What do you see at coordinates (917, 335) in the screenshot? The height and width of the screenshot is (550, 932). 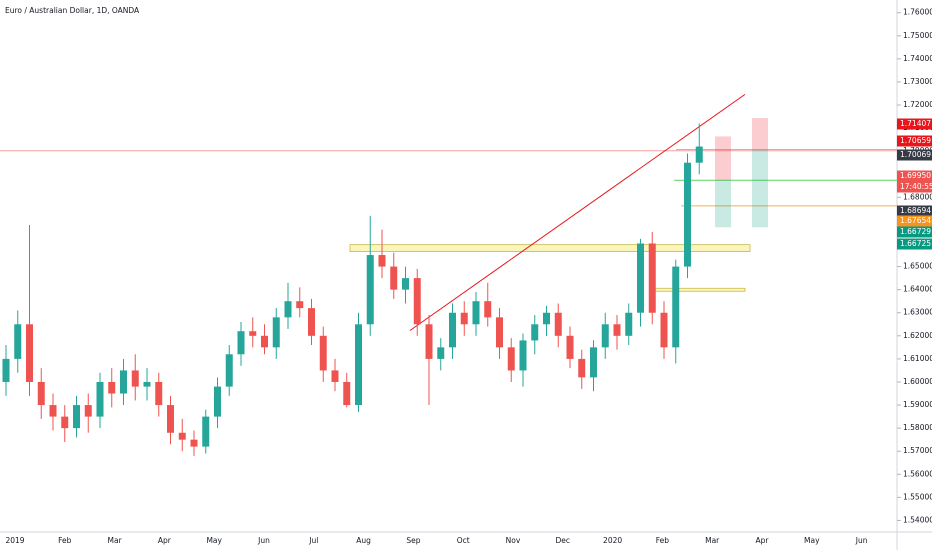 I see `y-tick-label: 1.62000` at bounding box center [917, 335].